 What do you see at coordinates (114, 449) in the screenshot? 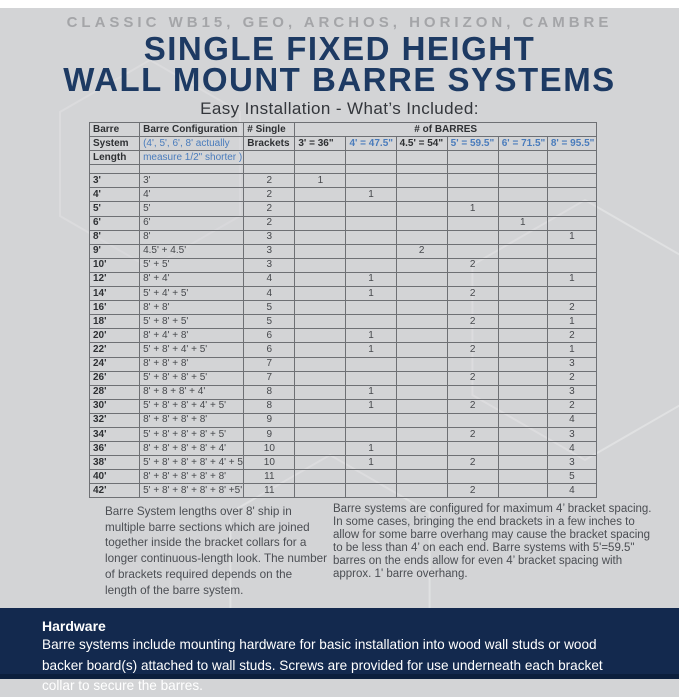
I see `cell-length: 36'` at bounding box center [114, 449].